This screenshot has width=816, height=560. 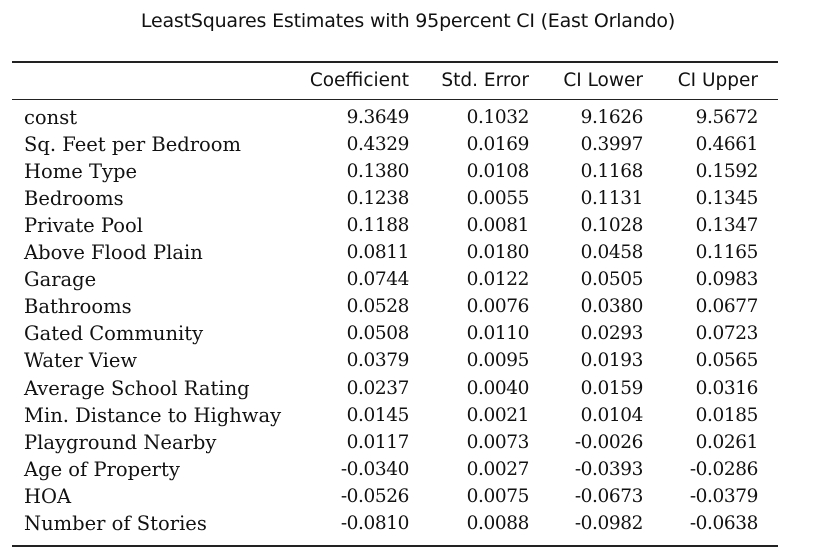 I want to click on cell-ci-upper: 0.4661, so click(x=727, y=145).